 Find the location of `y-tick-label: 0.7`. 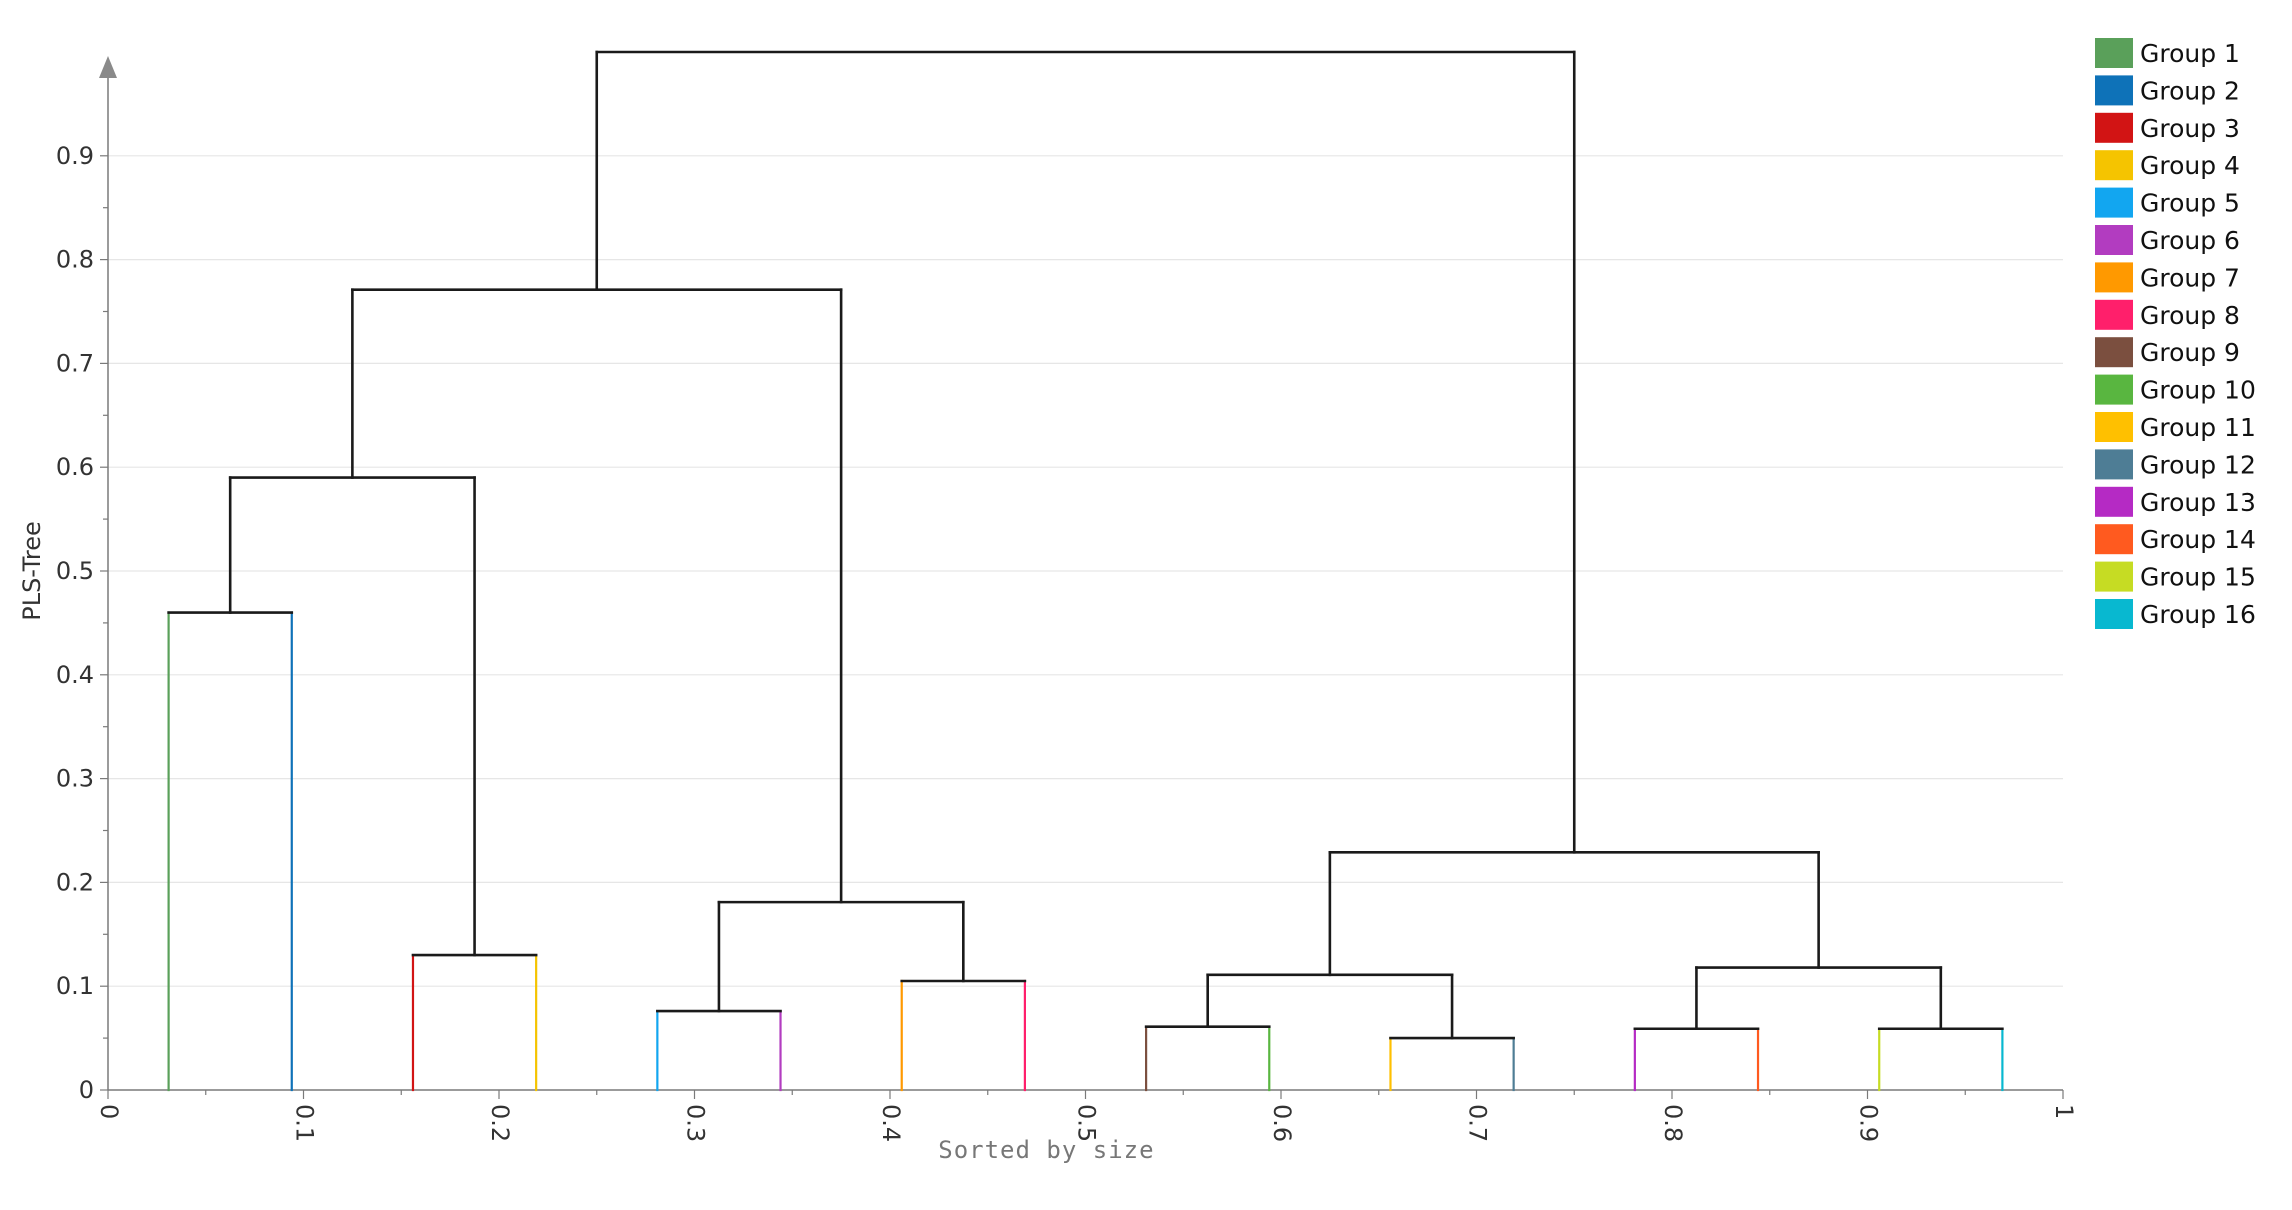

y-tick-label: 0.7 is located at coordinates (75, 363).